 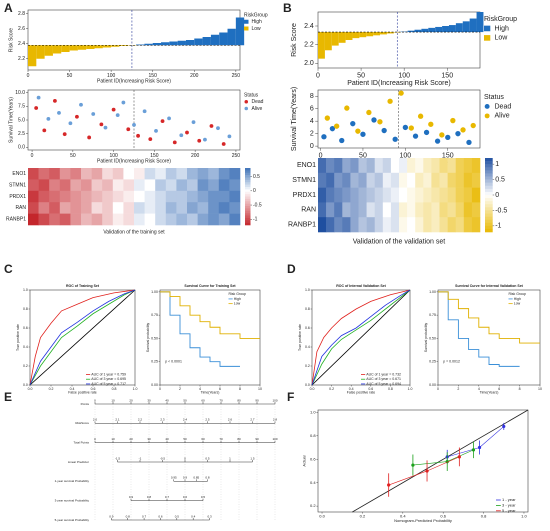 I want to click on colorbar-label: 1, so click(x=497, y=164).